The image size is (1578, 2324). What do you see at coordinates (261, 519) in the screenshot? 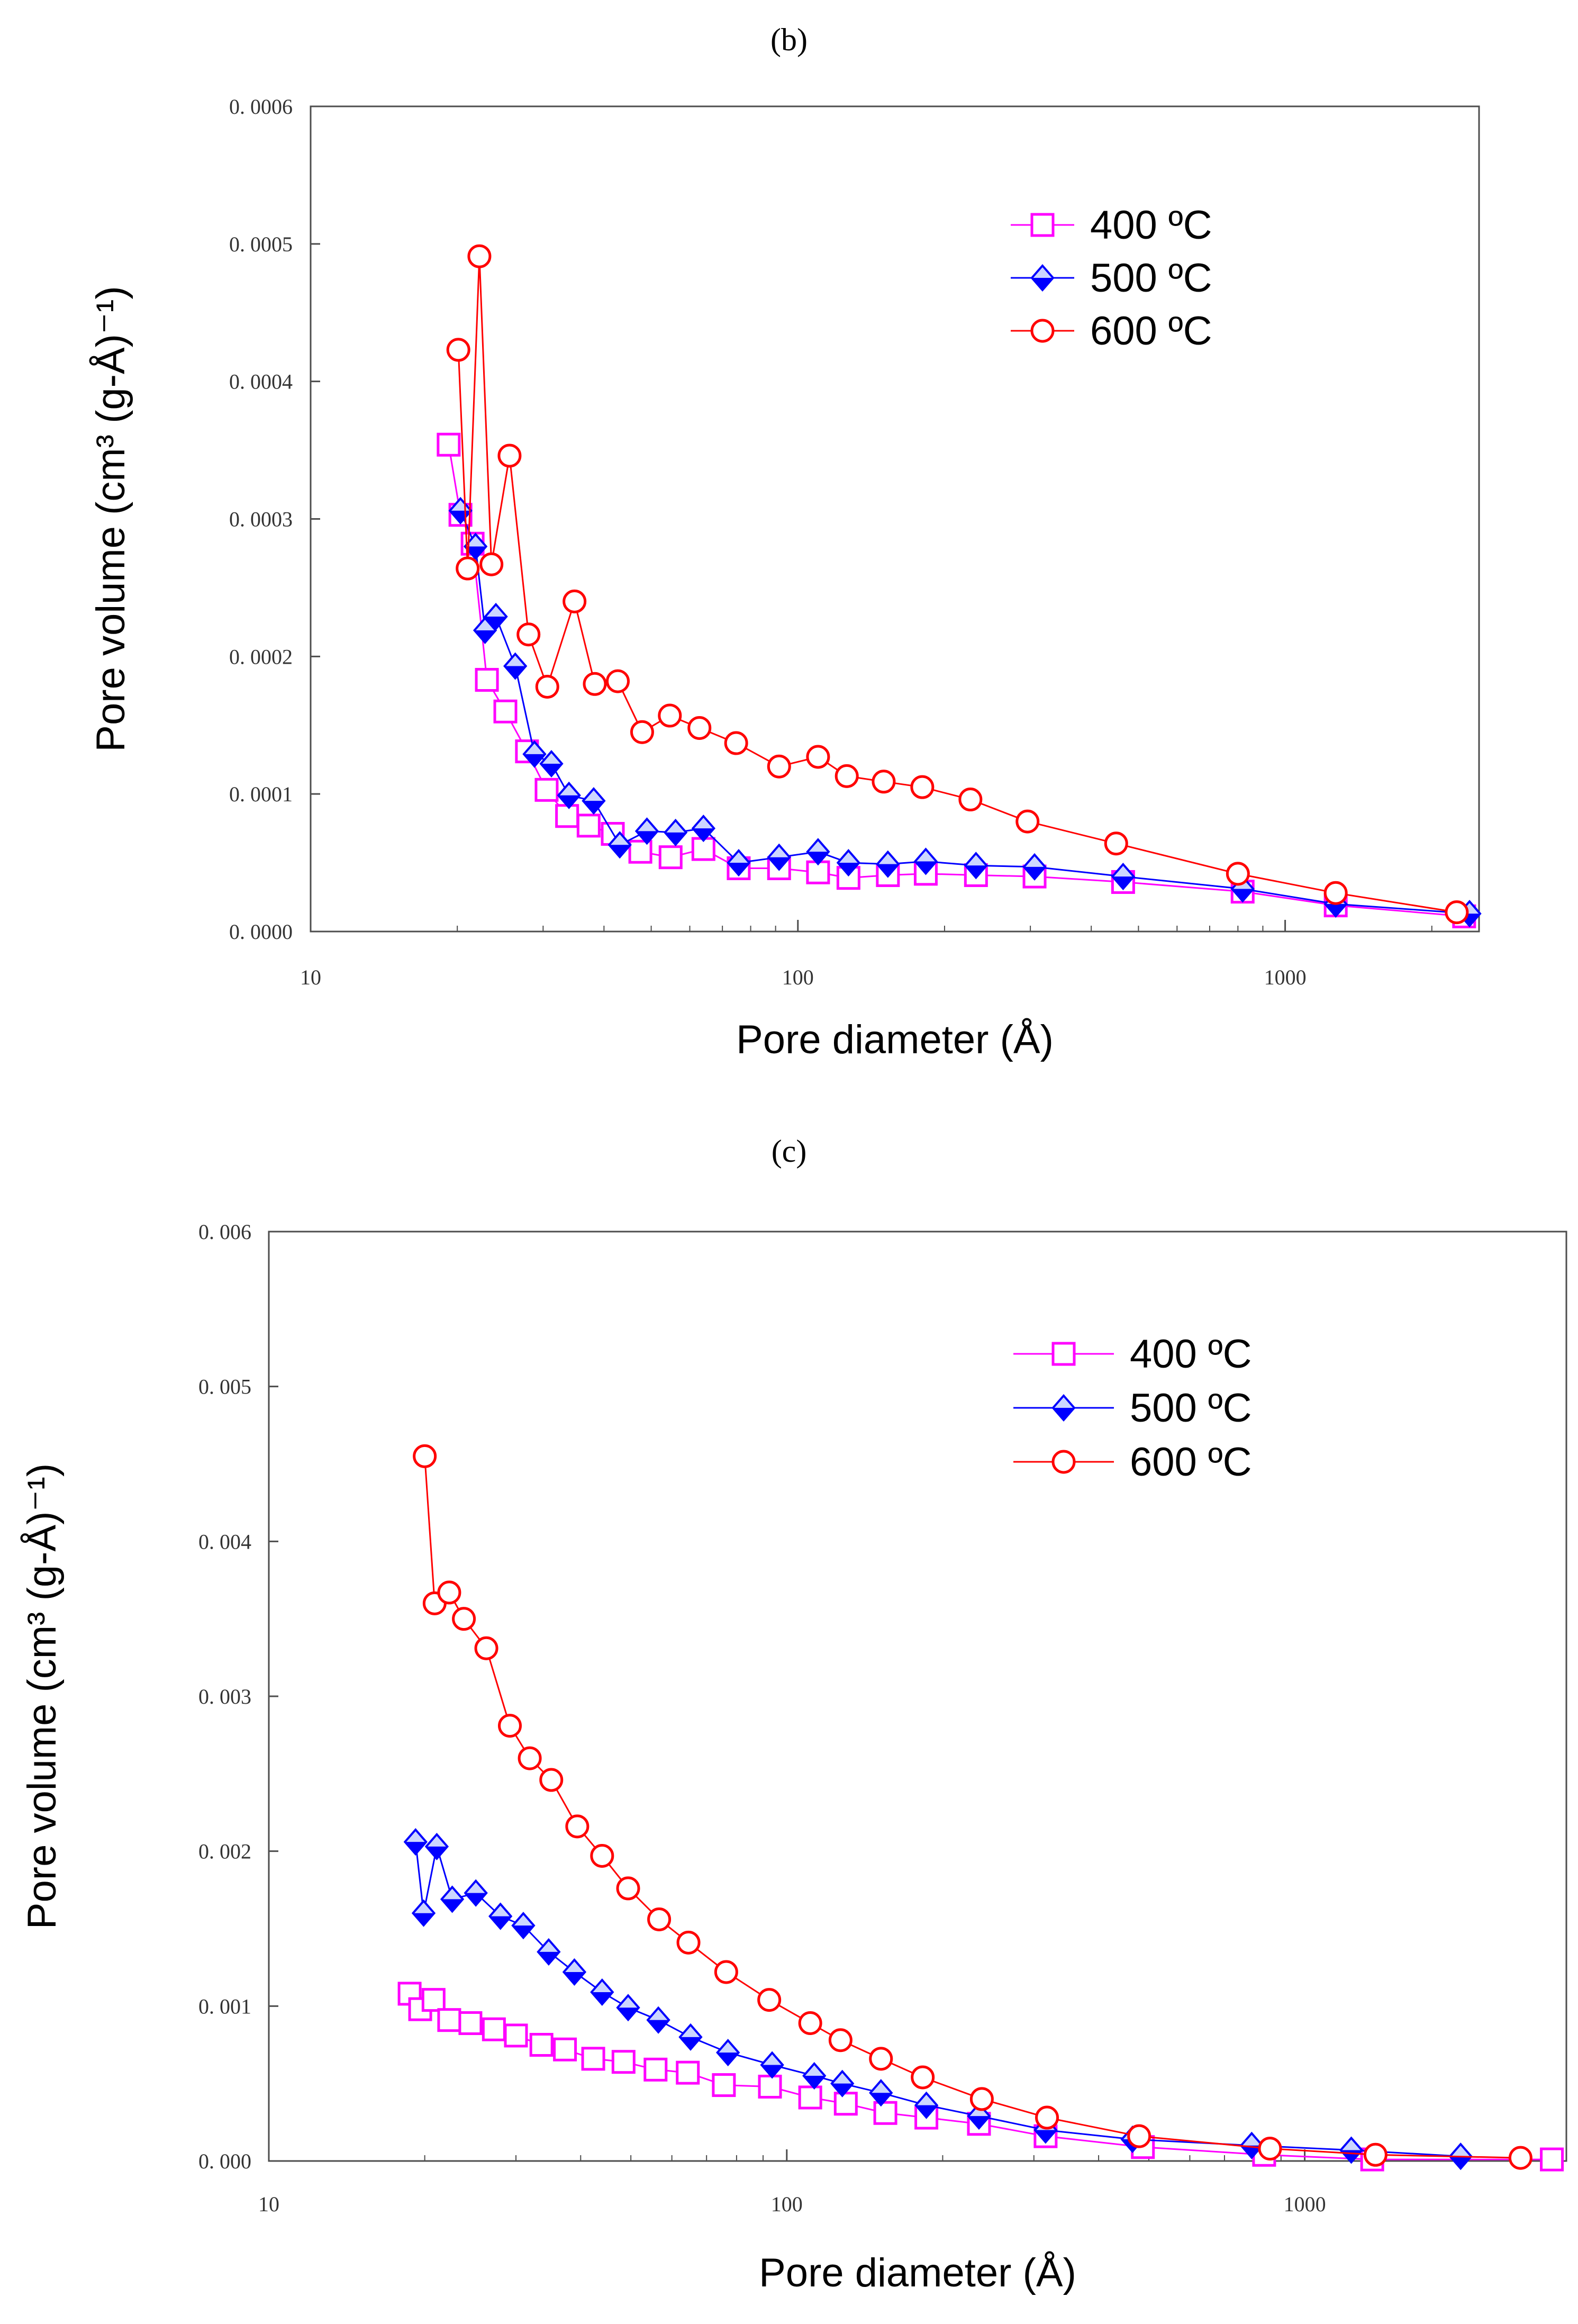
I see `y-tick-label: 0. 0003` at bounding box center [261, 519].